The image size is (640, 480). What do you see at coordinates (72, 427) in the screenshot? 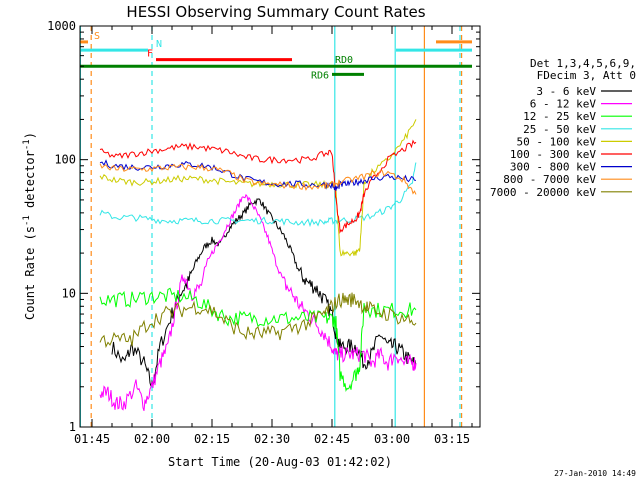
I see `y-tick-label-0: 1` at bounding box center [72, 427].